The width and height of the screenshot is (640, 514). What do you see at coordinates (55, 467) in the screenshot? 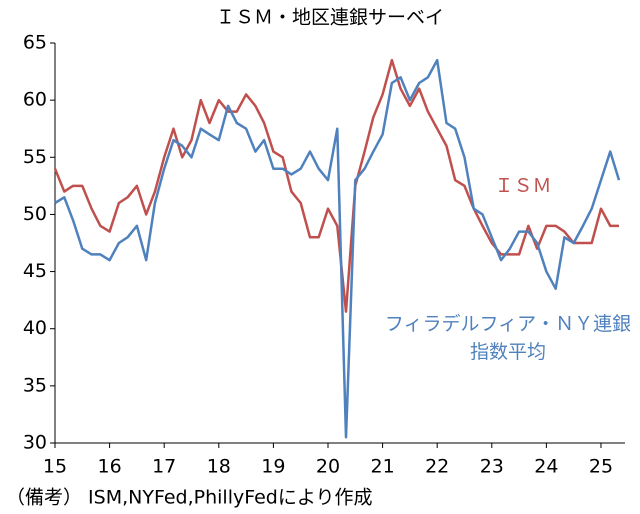
I see `x-tick-label: 15` at bounding box center [55, 467].